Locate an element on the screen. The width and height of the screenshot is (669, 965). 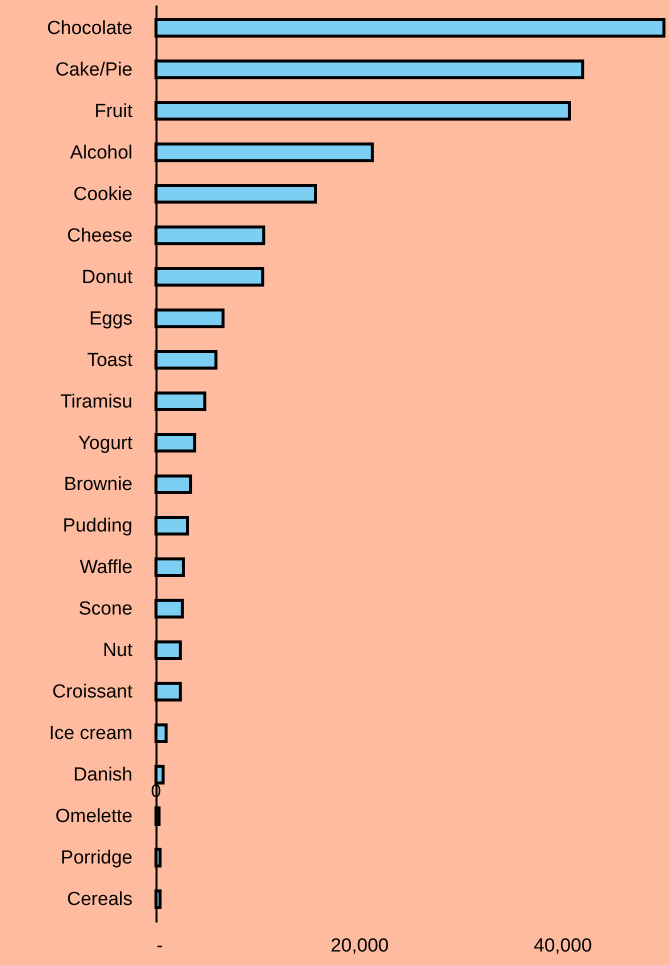
x-tick-label: 20,000 is located at coordinates (359, 946).